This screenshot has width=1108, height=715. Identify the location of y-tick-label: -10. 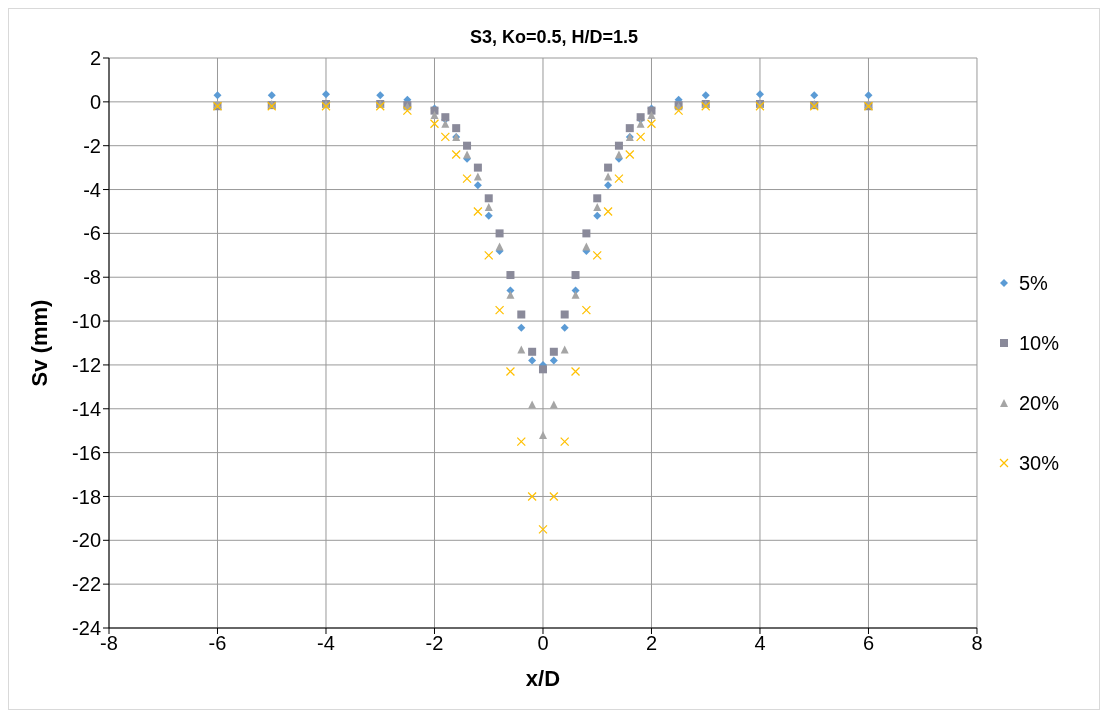
(86, 321).